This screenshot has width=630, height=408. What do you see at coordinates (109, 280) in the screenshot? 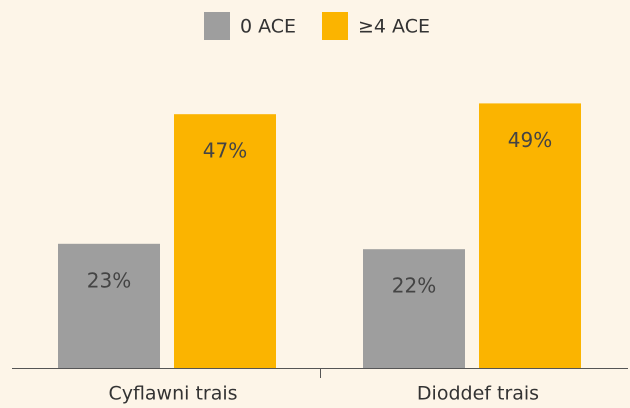
I see `data-label: 23%` at bounding box center [109, 280].